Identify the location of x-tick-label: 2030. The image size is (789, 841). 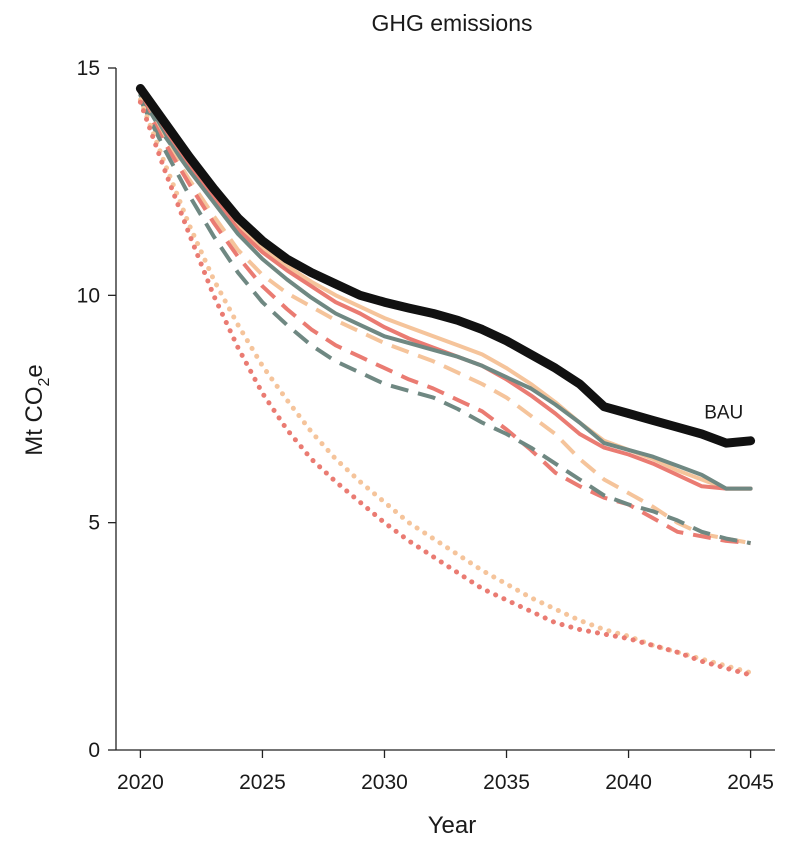
(384, 782).